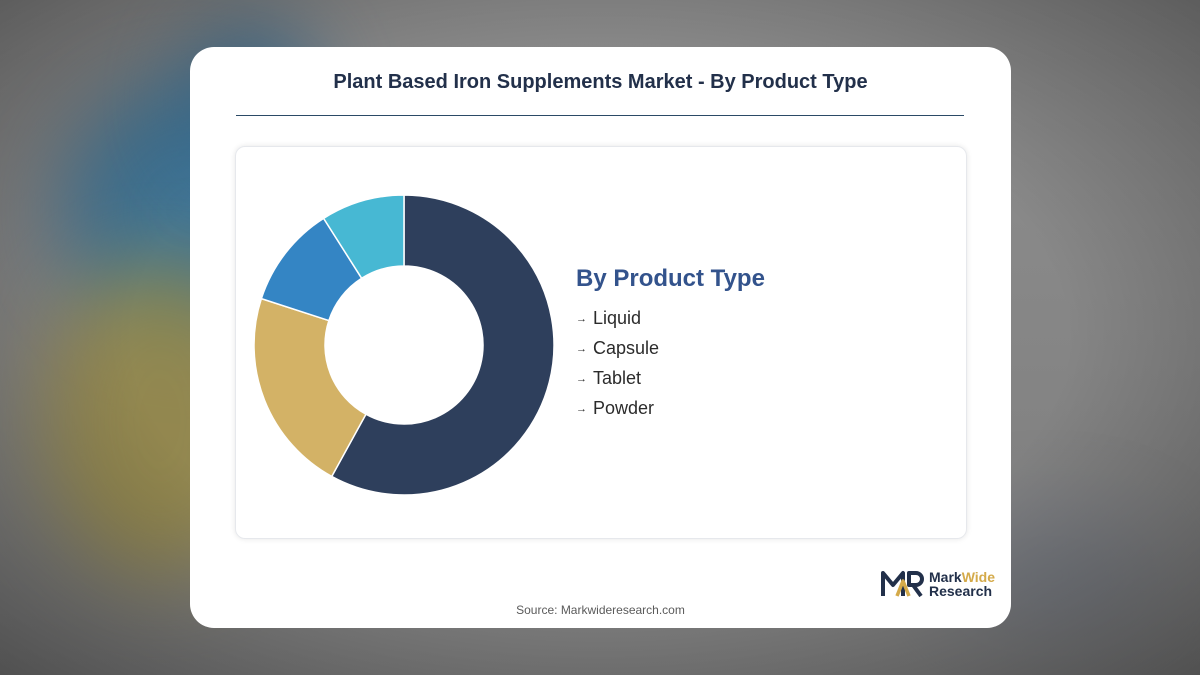  I want to click on legend-item-liquid: → Liquid, so click(609, 318).